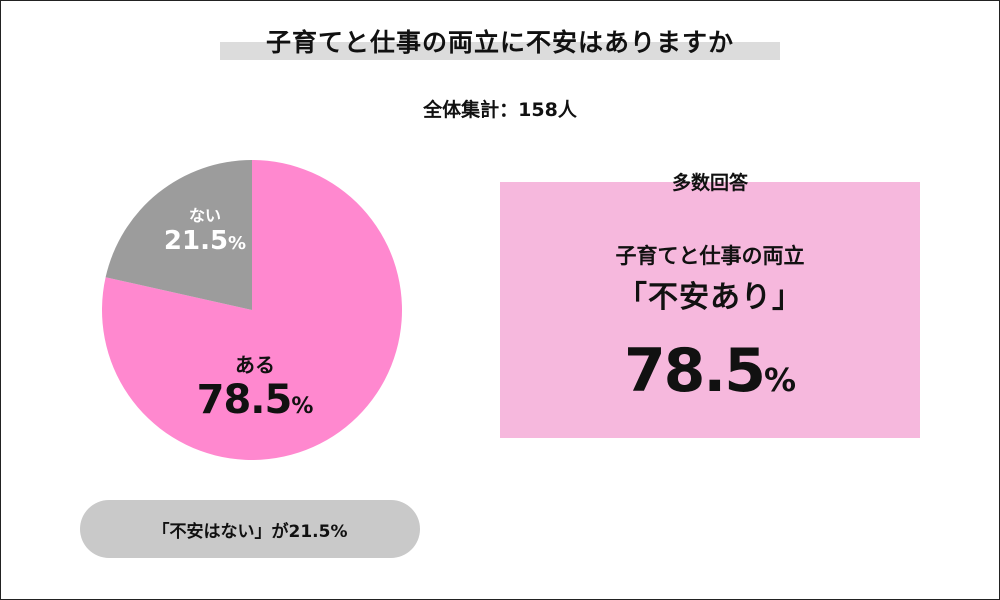 This screenshot has width=1000, height=600. I want to click on panel-value: 78.5%, so click(710, 371).